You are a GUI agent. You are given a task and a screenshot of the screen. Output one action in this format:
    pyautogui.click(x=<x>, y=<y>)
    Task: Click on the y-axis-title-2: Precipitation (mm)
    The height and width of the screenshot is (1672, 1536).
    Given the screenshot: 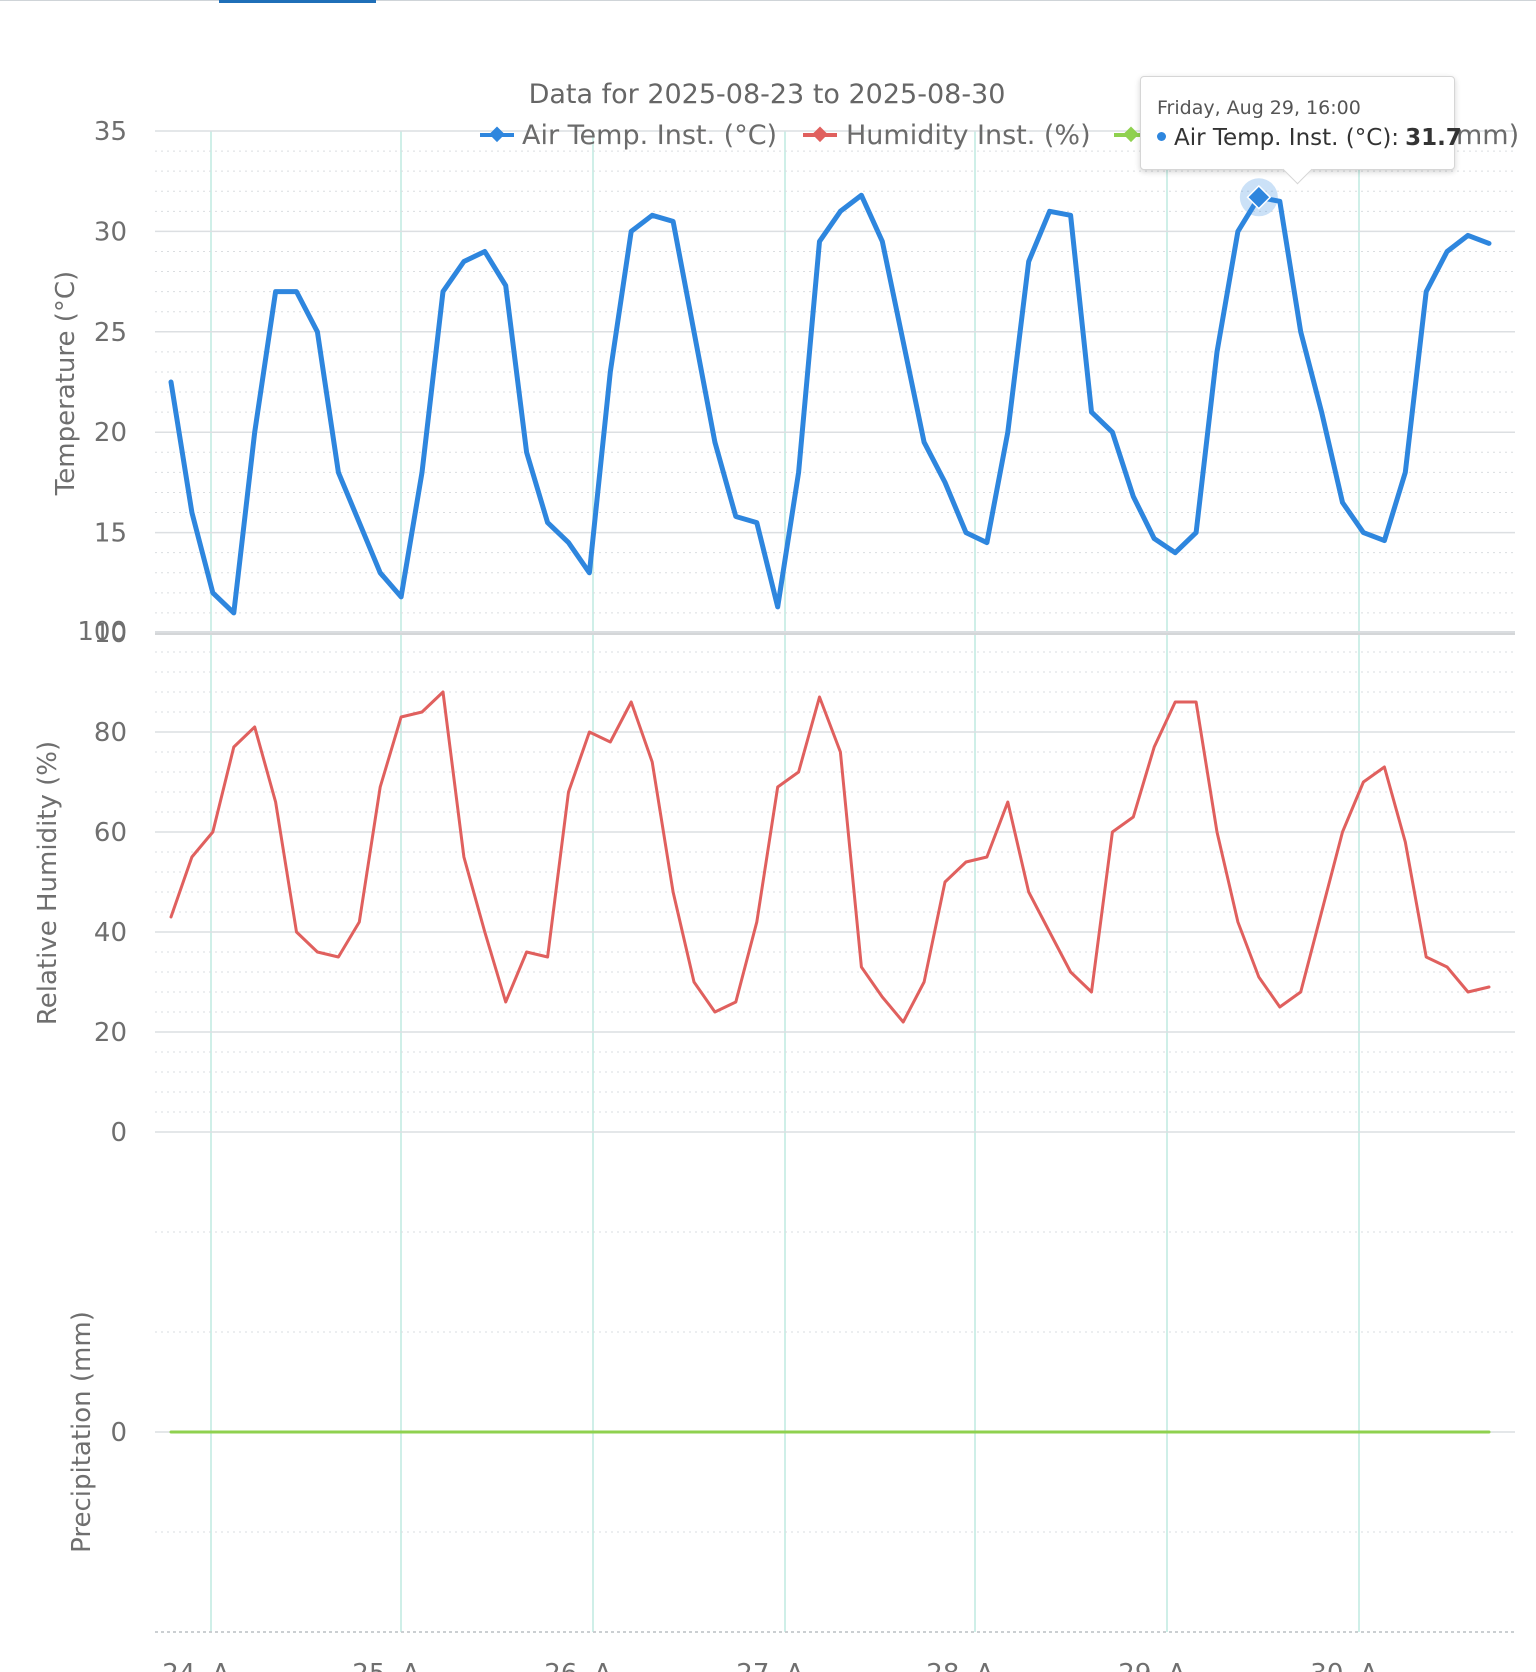 What is the action you would take?
    pyautogui.click(x=82, y=1432)
    